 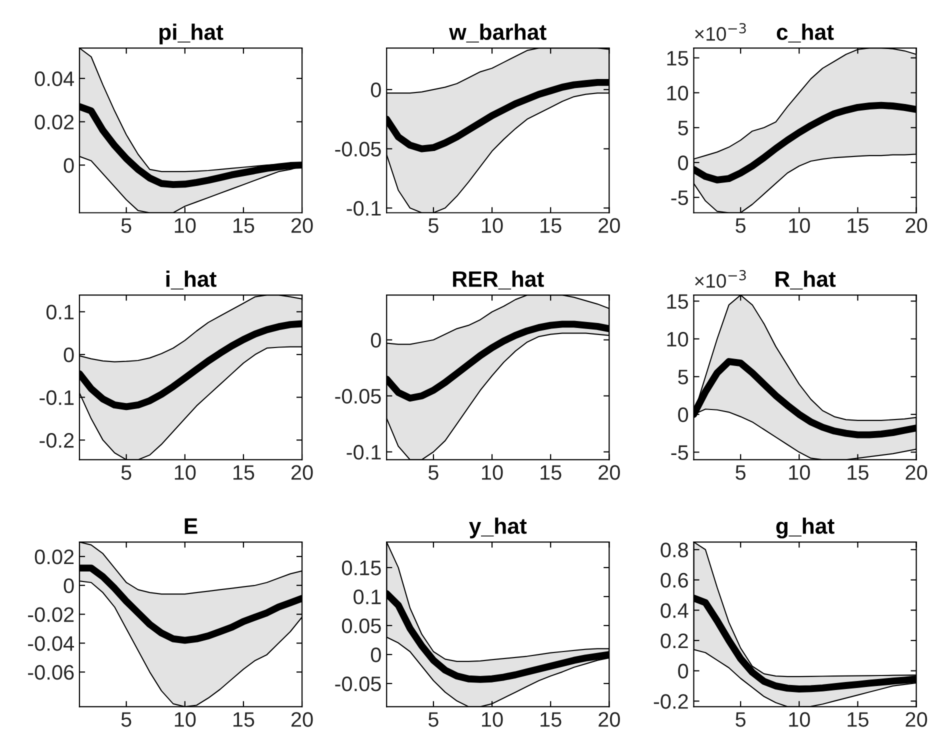 I want to click on chart-title: pi_hat, so click(x=192, y=34).